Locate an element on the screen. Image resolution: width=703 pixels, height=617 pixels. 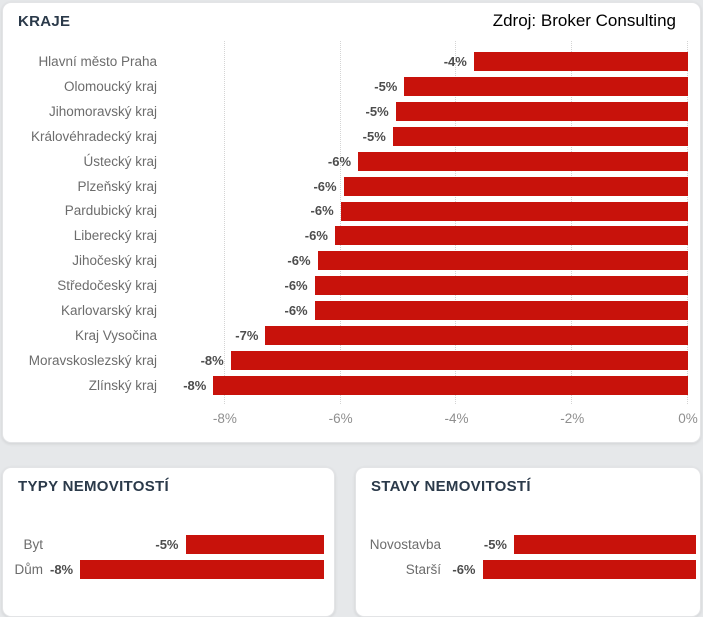
category-label: Královéhradecký kraj is located at coordinates (93, 136).